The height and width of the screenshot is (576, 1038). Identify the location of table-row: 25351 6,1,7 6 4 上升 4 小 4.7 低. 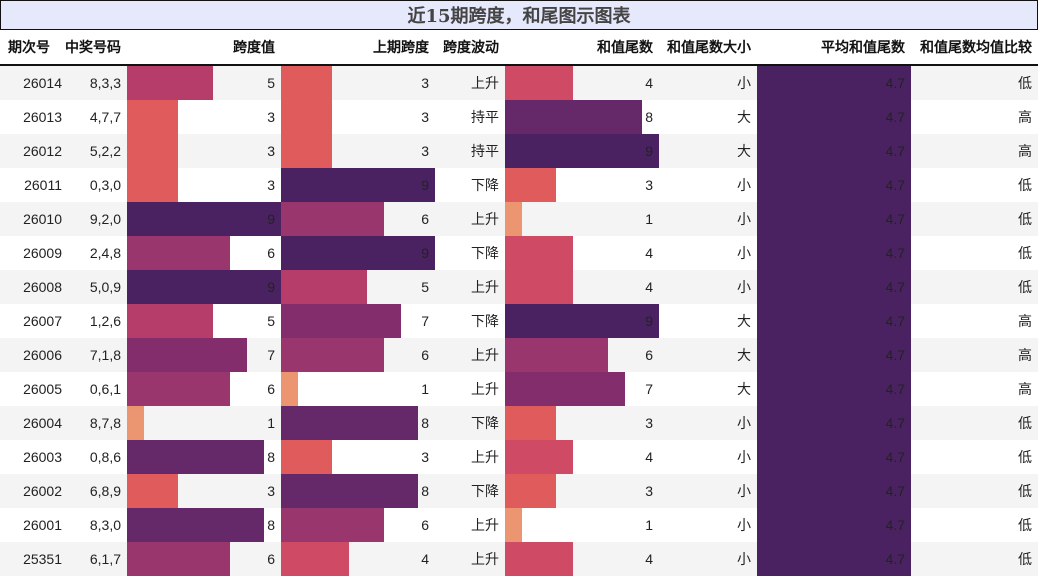
(519, 559).